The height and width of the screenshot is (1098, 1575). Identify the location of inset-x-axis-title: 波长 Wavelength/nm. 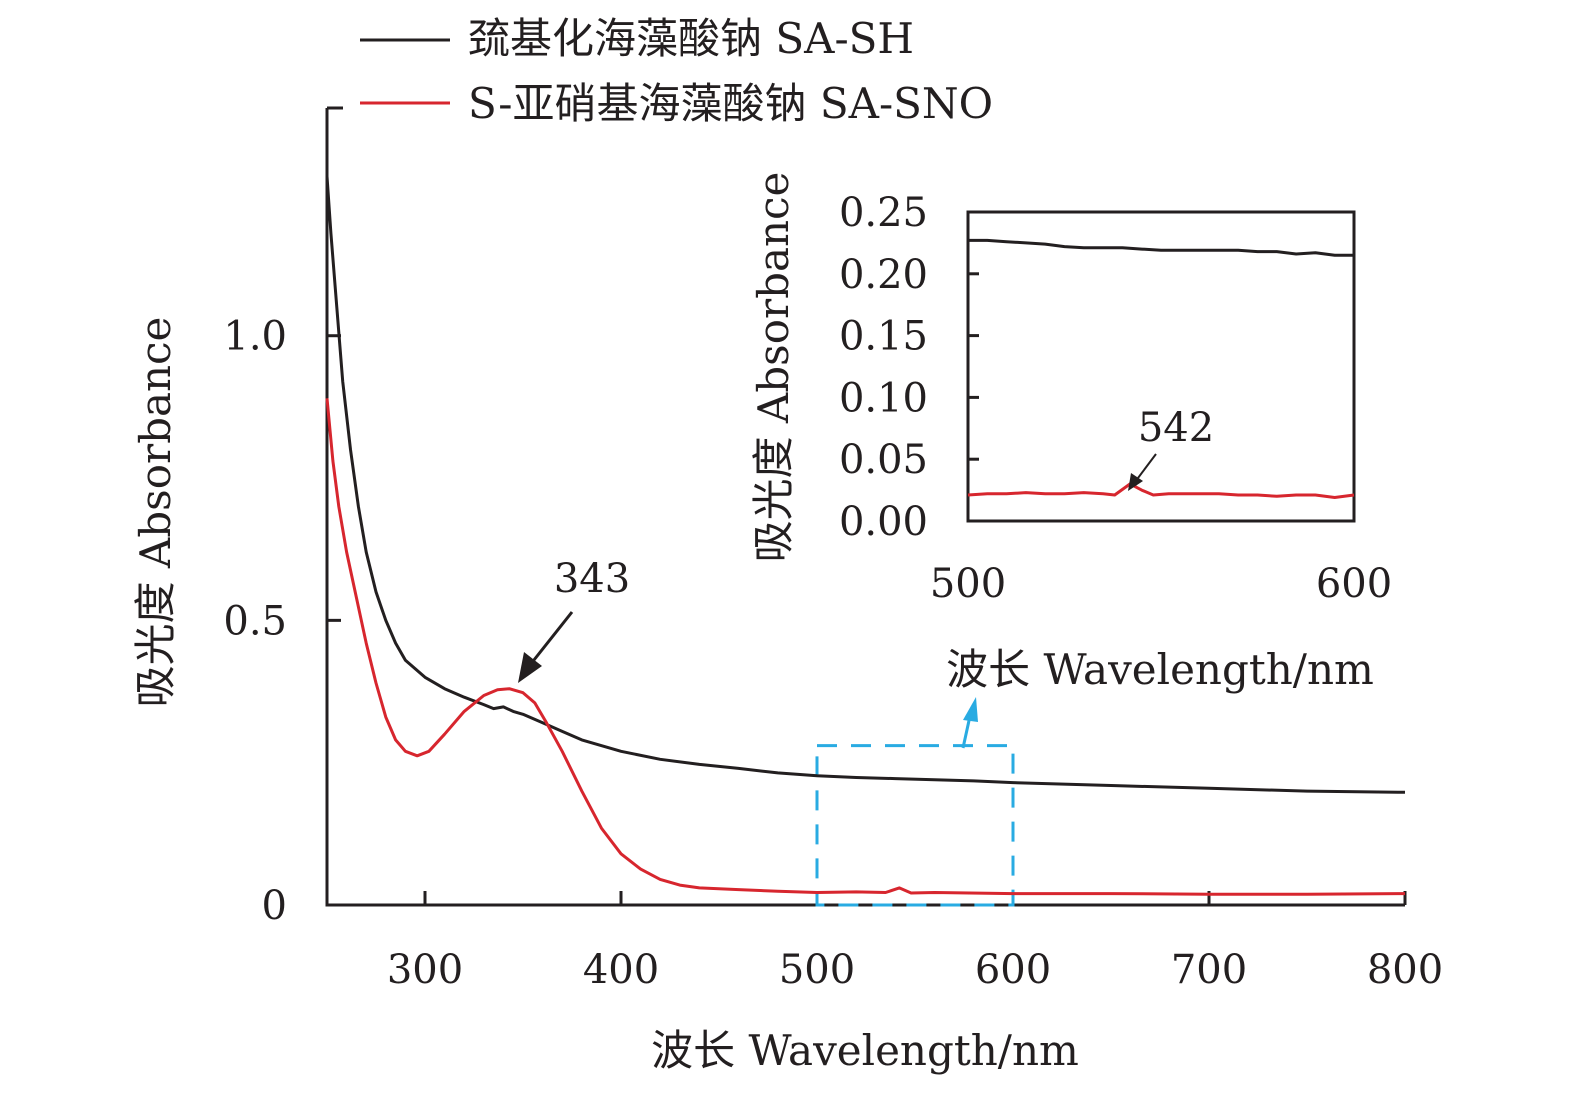
(1160, 669).